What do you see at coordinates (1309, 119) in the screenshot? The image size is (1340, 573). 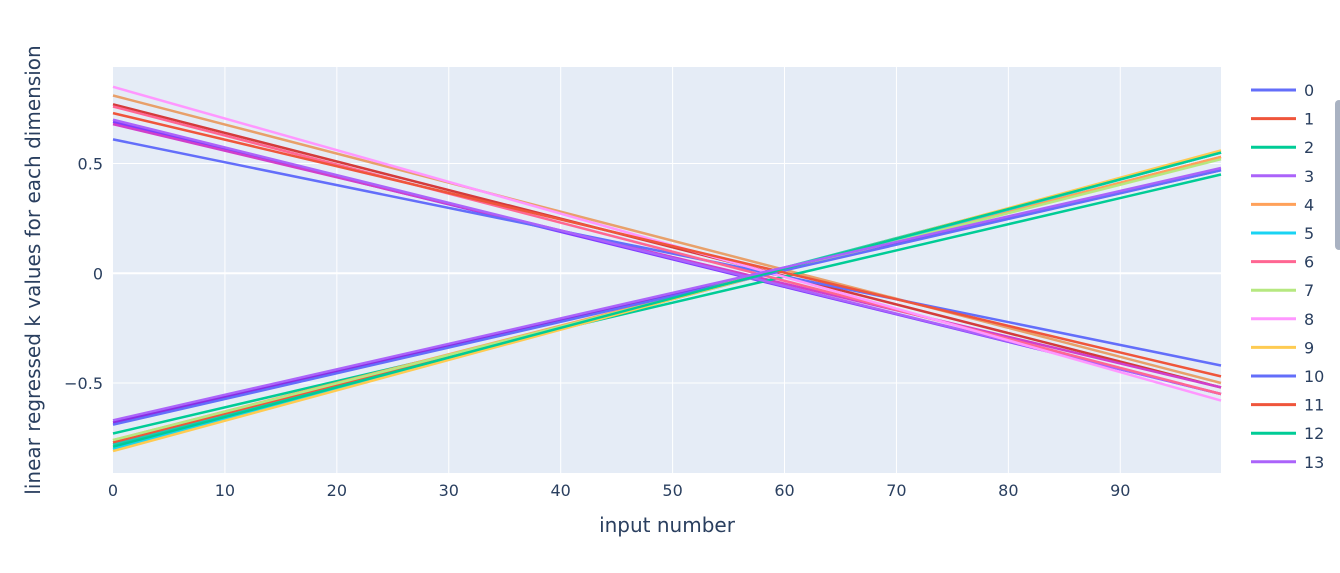 I see `legend-label: 1` at bounding box center [1309, 119].